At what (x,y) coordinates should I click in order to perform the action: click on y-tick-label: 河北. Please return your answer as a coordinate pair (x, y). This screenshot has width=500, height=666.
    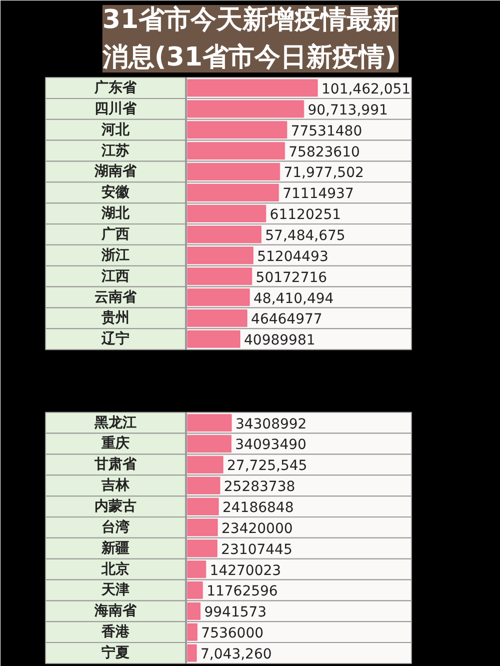
    Looking at the image, I should click on (115, 130).